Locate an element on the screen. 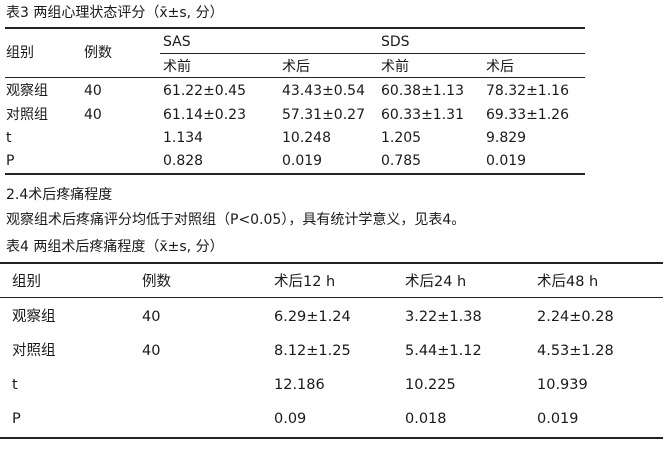  table4-header-cell: 术后24 h is located at coordinates (436, 282).